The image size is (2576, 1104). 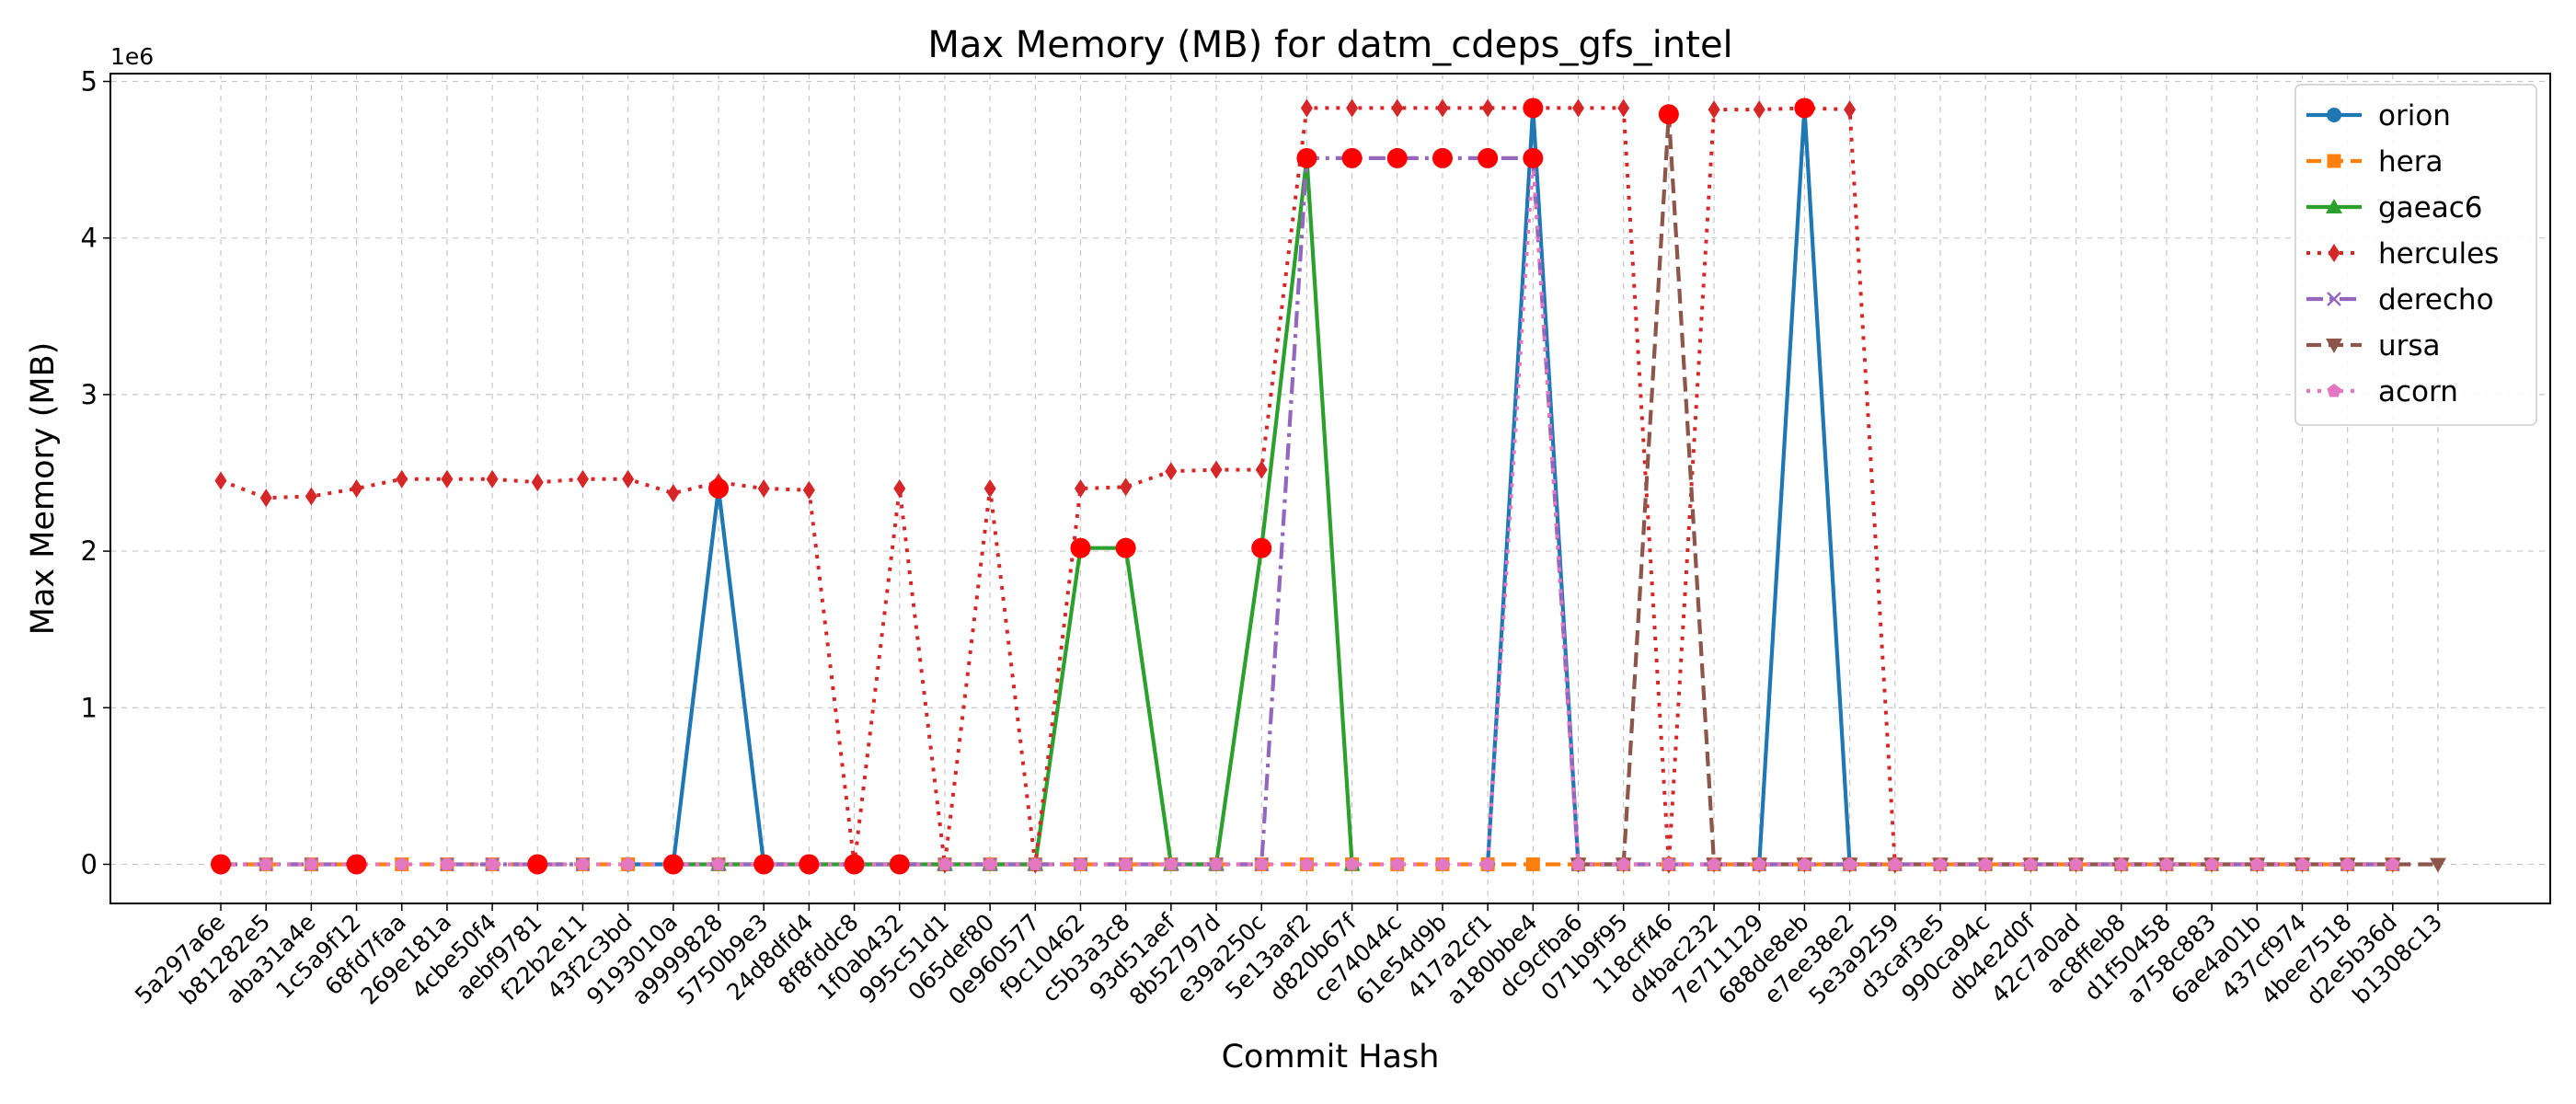 What do you see at coordinates (2418, 391) in the screenshot?
I see `legend-label: acorn` at bounding box center [2418, 391].